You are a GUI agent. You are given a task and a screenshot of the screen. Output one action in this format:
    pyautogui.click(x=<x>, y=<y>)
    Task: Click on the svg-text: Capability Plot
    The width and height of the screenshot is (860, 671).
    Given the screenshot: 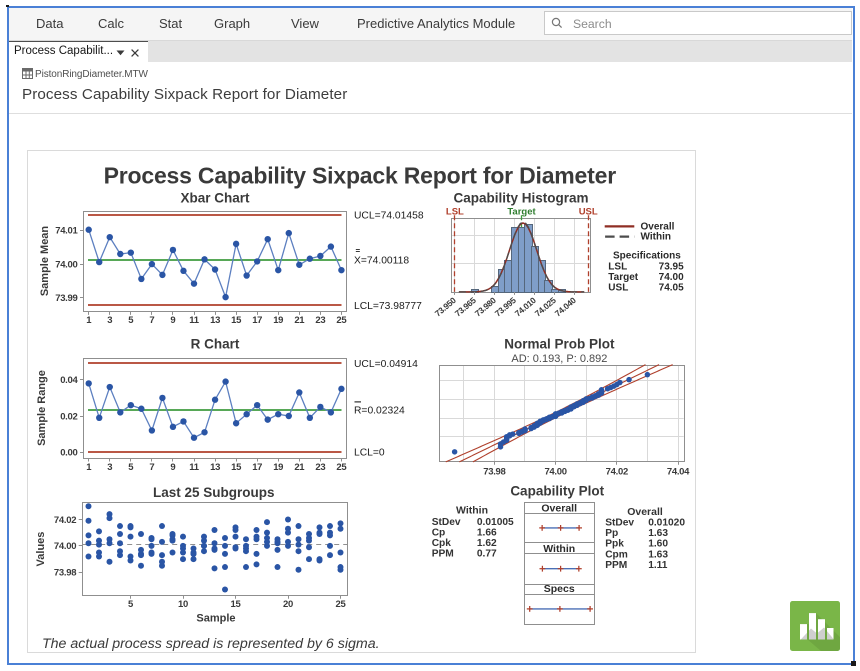 What is the action you would take?
    pyautogui.click(x=557, y=491)
    